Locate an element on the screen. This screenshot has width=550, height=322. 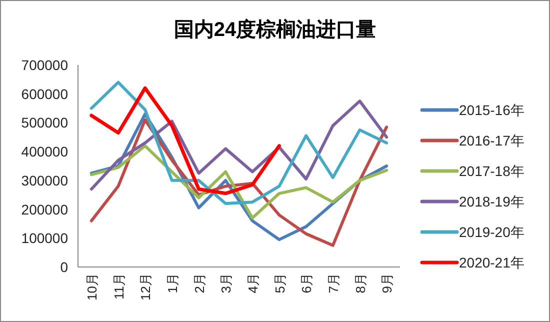
x-tick-label: 2月 is located at coordinates (199, 283).